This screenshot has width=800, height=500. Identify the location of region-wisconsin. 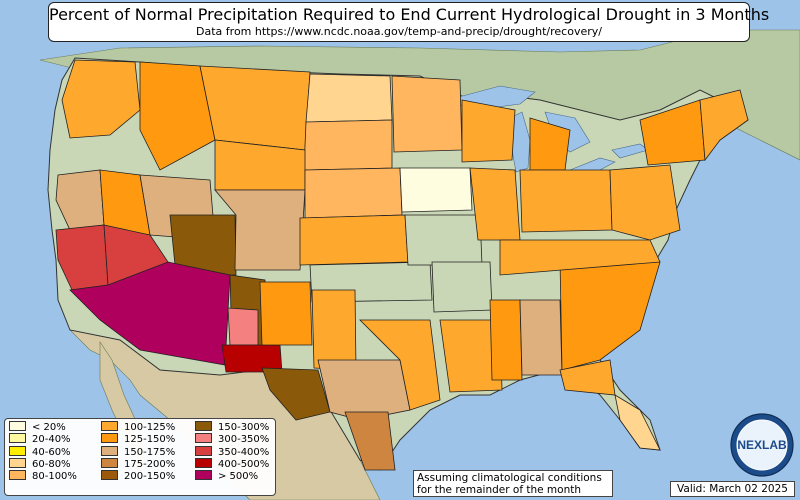
(488, 131).